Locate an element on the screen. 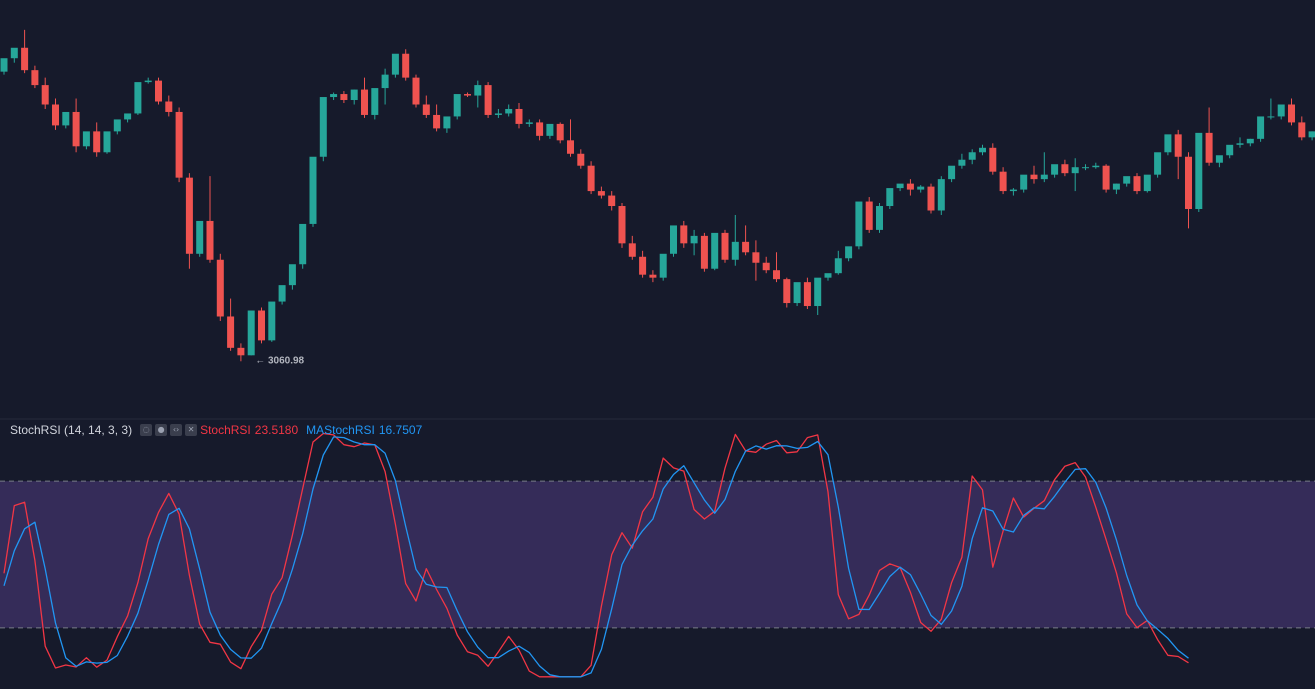 This screenshot has width=1315, height=689. close-icon: ✕ is located at coordinates (191, 430).